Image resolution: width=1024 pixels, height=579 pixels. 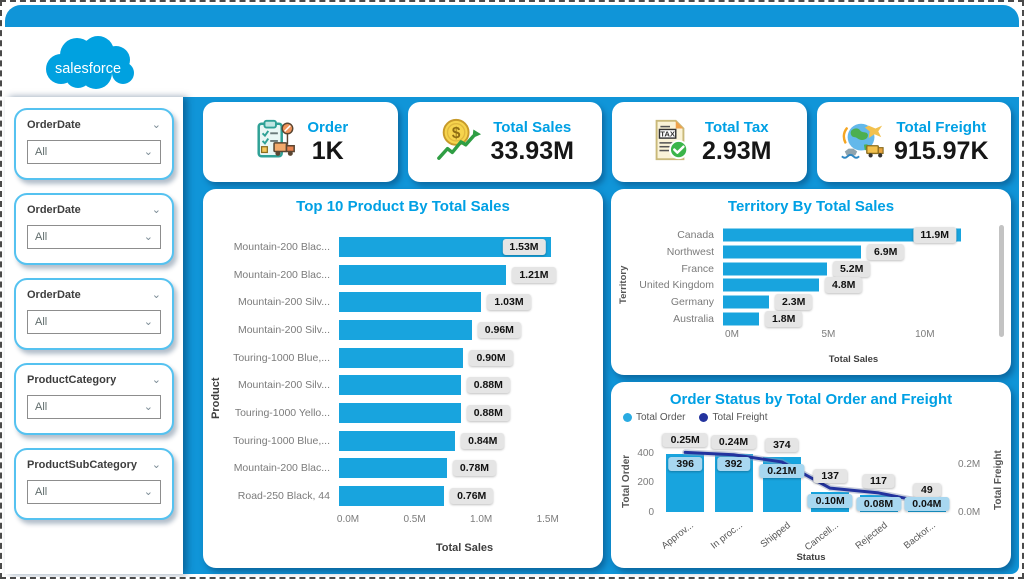 I want to click on value-label: 0.90M, so click(x=491, y=357).